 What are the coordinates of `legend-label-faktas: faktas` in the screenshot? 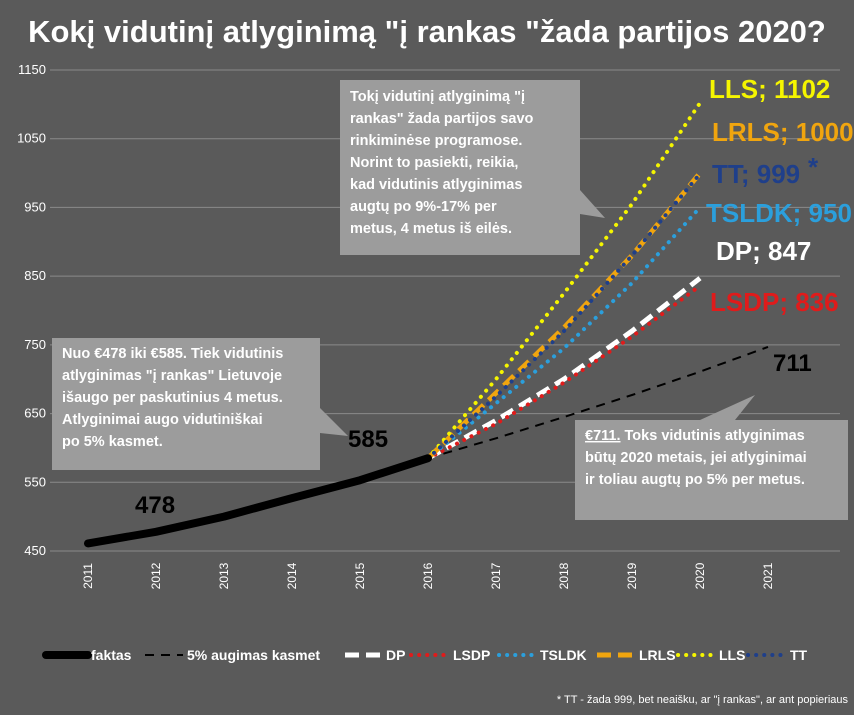 It's located at (111, 655).